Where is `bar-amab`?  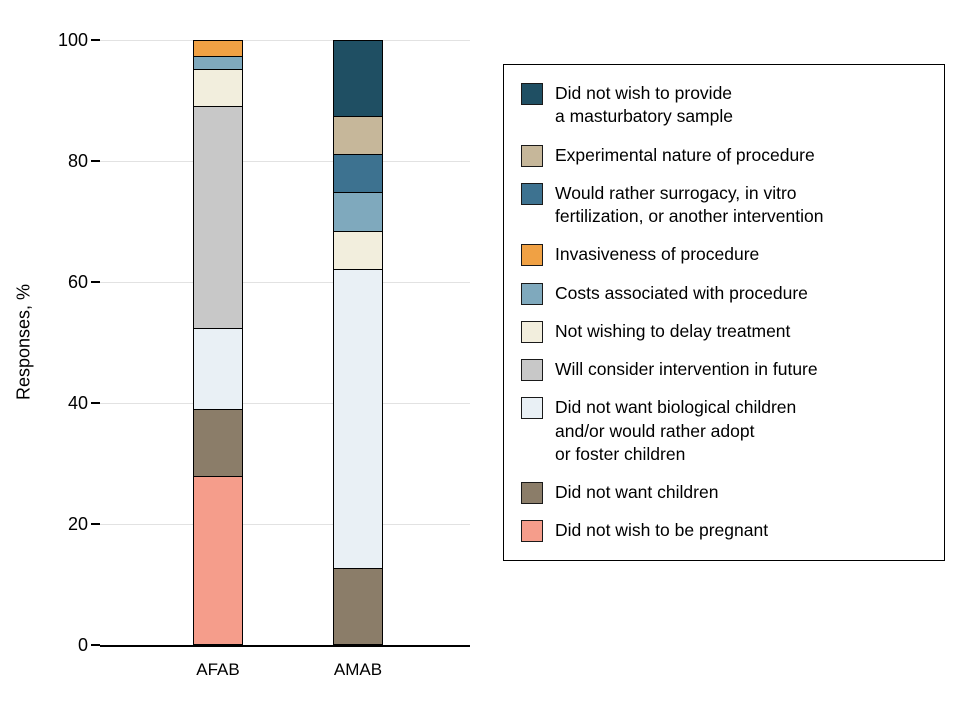
bar-amab is located at coordinates (358, 342).